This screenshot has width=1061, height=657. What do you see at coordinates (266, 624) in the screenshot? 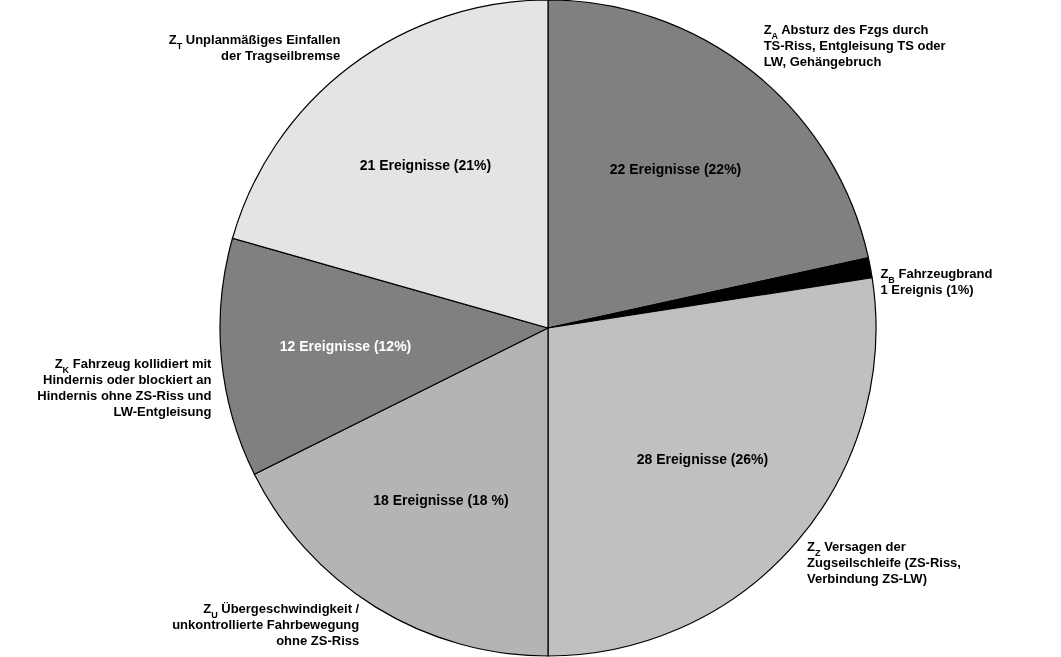
I see `slice-label: Z$_{U}$ Übergeschwindigkeit / unkontrollierte Fahrbewegung ohne ZS-Riss` at bounding box center [266, 624].